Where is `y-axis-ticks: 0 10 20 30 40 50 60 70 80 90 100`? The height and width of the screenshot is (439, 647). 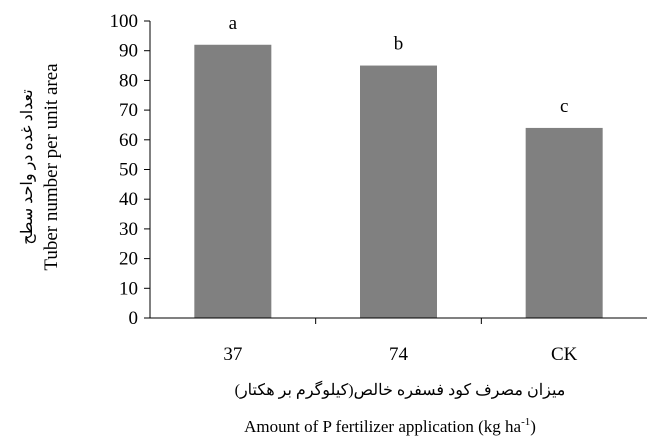
y-axis-ticks: 0 10 20 30 40 50 60 70 80 90 100 is located at coordinates (130, 170).